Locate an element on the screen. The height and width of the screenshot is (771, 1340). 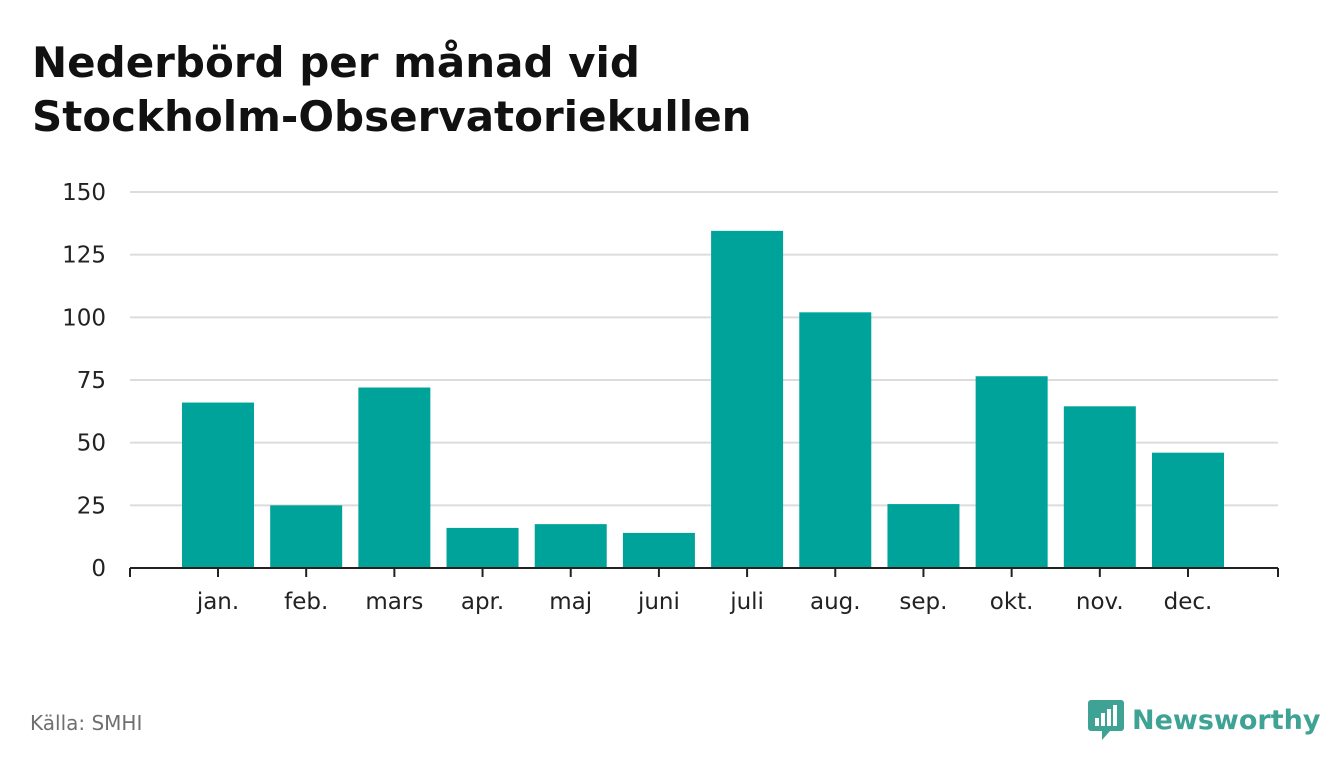
x-axis is located at coordinates (704, 572).